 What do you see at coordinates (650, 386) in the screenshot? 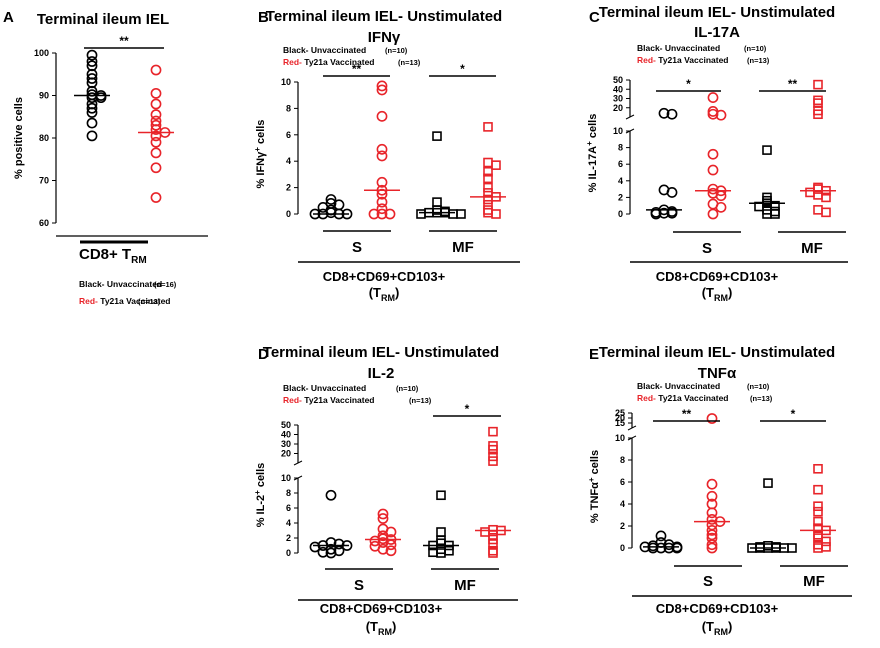
I see `legend-key: Black-` at bounding box center [650, 386].